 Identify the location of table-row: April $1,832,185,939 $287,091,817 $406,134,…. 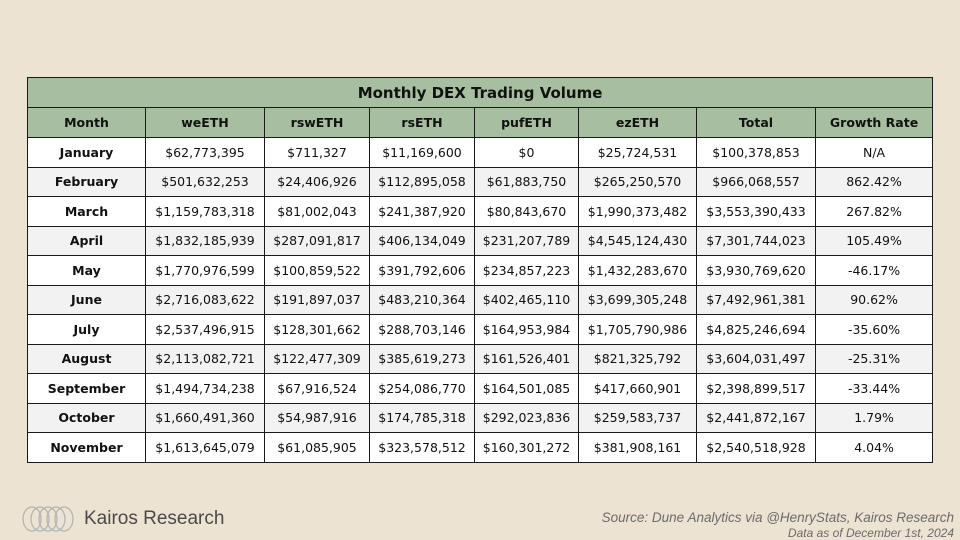
(480, 240).